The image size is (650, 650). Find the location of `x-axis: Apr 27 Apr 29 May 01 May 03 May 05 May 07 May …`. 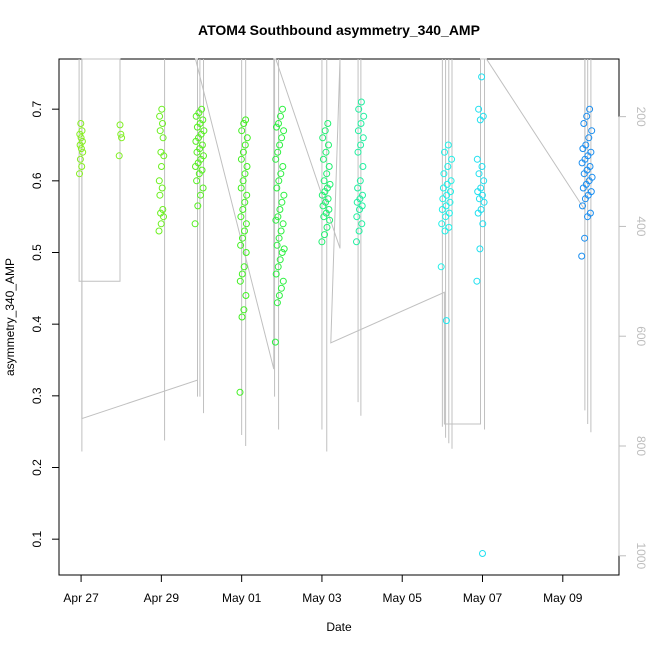

x-axis: Apr 27 Apr 29 May 01 May 03 May 05 May 07 May … is located at coordinates (323, 589).